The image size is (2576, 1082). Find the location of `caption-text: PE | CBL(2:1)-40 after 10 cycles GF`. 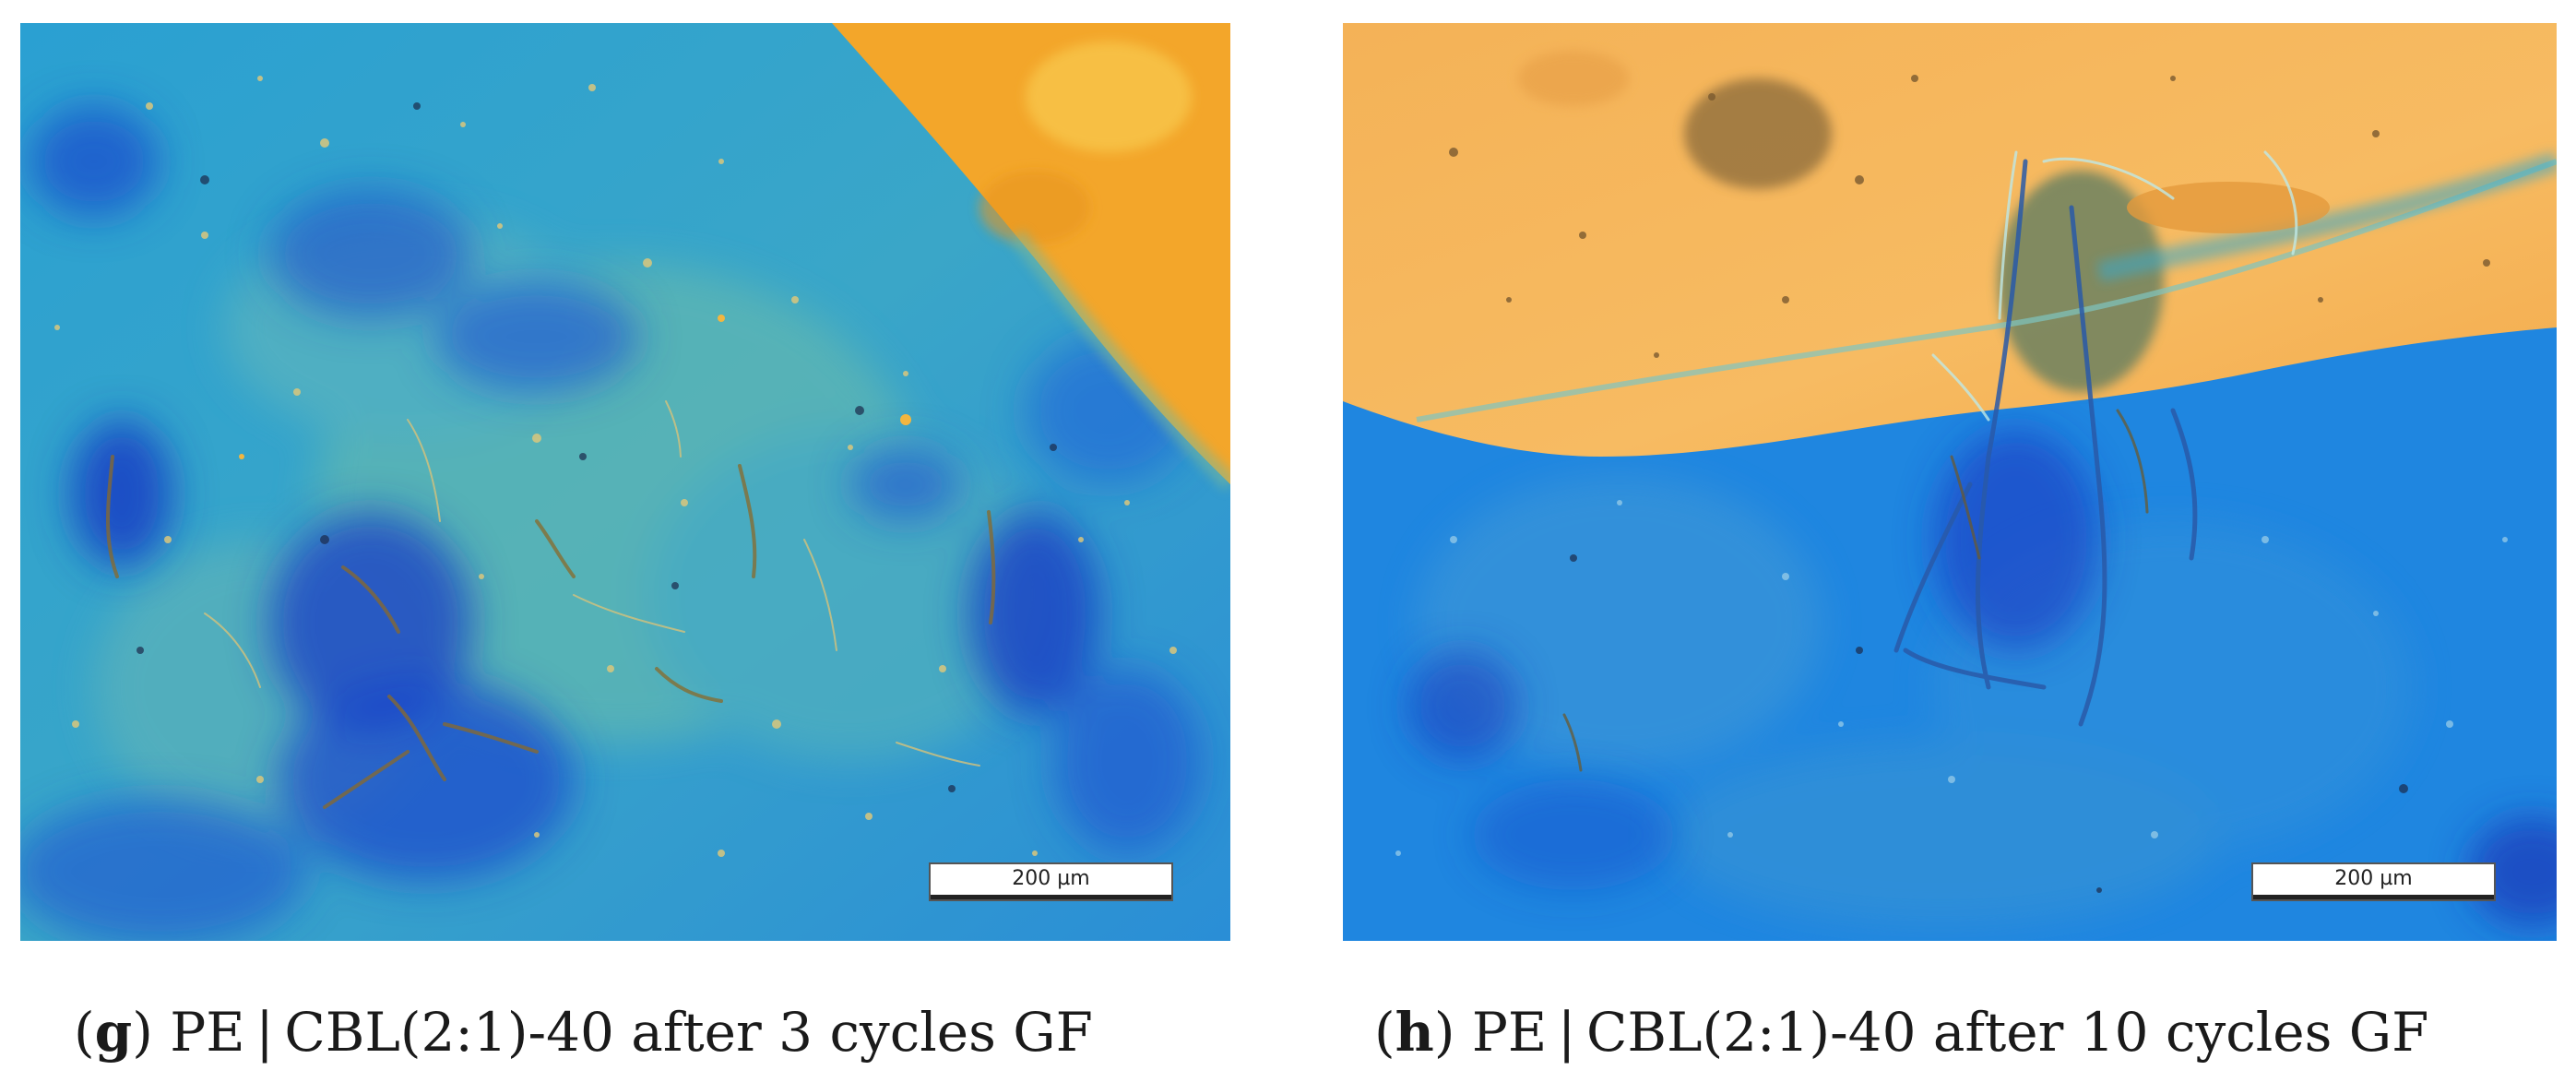

caption-text: PE | CBL(2:1)-40 after 10 cycles GF is located at coordinates (1950, 1032).